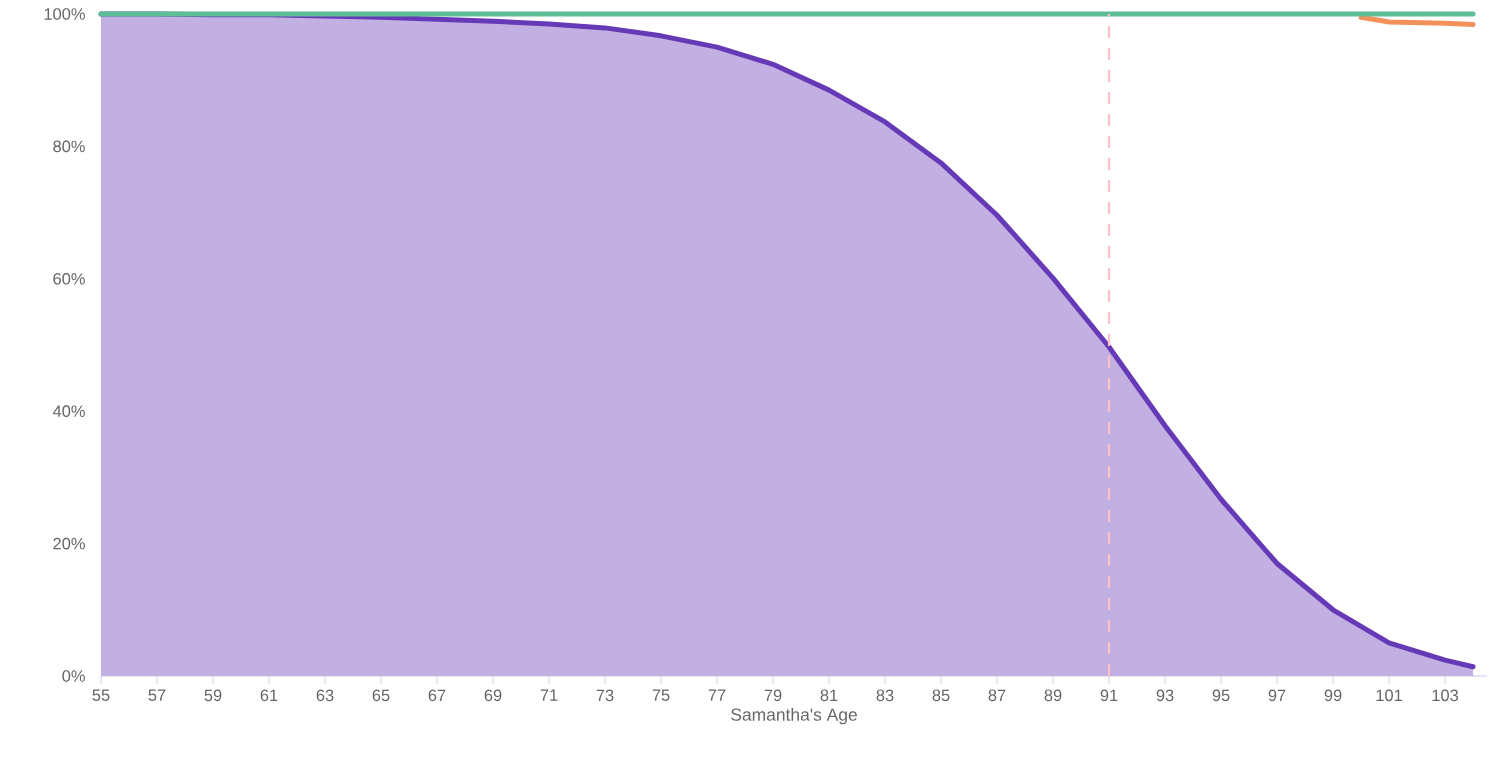 The height and width of the screenshot is (758, 1495). Describe the element at coordinates (325, 695) in the screenshot. I see `x-tick-label: 63` at that location.